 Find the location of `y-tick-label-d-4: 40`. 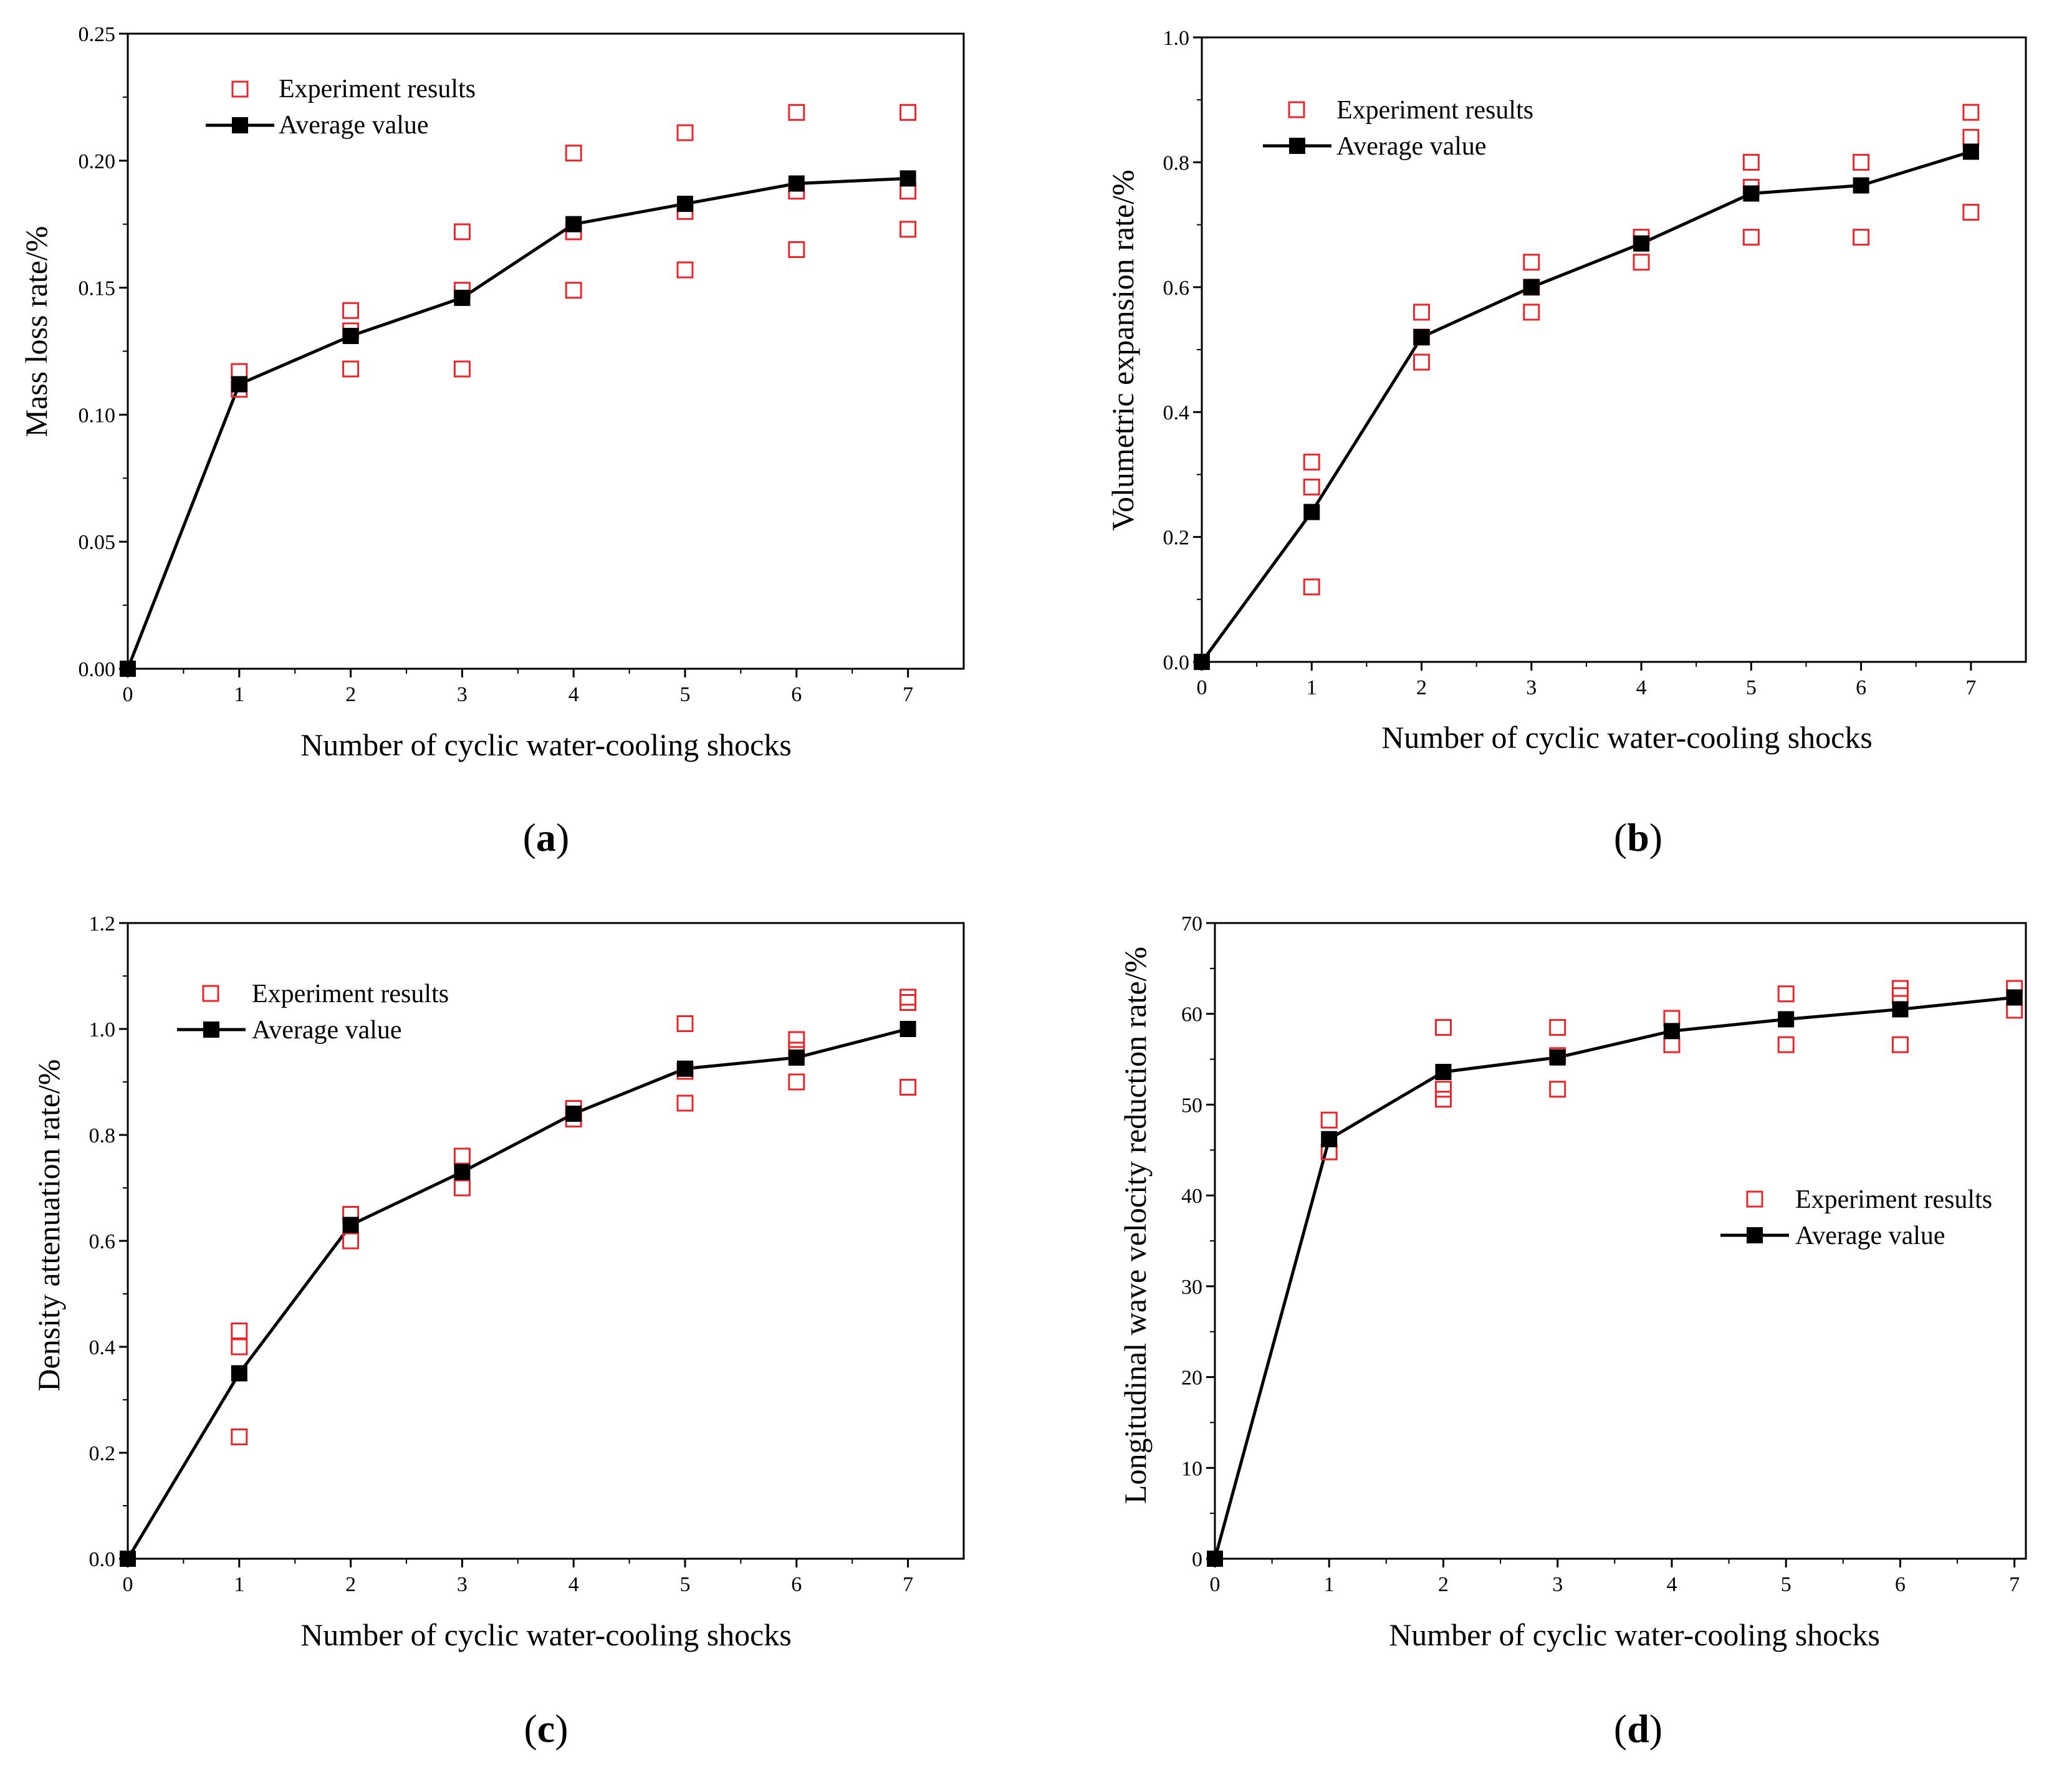

y-tick-label-d-4: 40 is located at coordinates (1191, 1196).